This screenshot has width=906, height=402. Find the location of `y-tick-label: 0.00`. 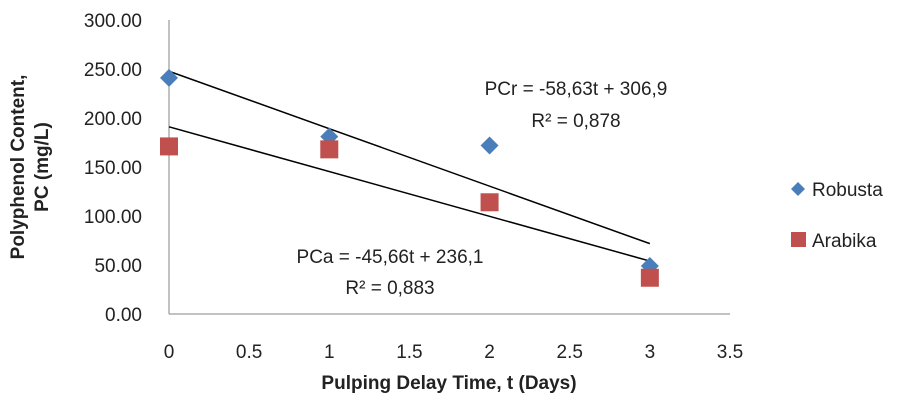

y-tick-label: 0.00 is located at coordinates (123, 315).